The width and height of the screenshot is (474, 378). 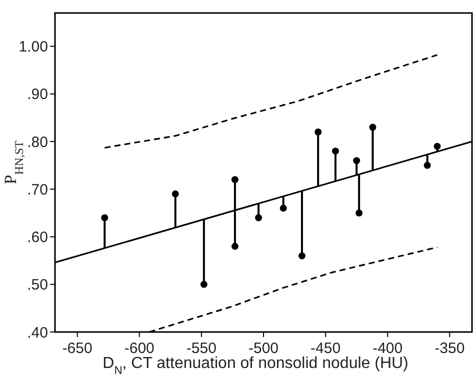 I want to click on x-tick-label: -350, so click(x=449, y=348).